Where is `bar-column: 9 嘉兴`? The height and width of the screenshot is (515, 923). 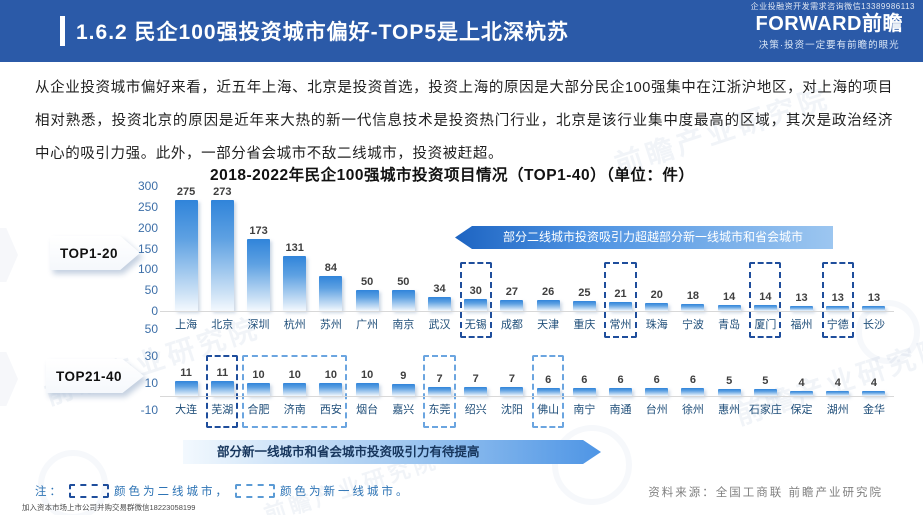 bar-column: 9 嘉兴 is located at coordinates (403, 372).